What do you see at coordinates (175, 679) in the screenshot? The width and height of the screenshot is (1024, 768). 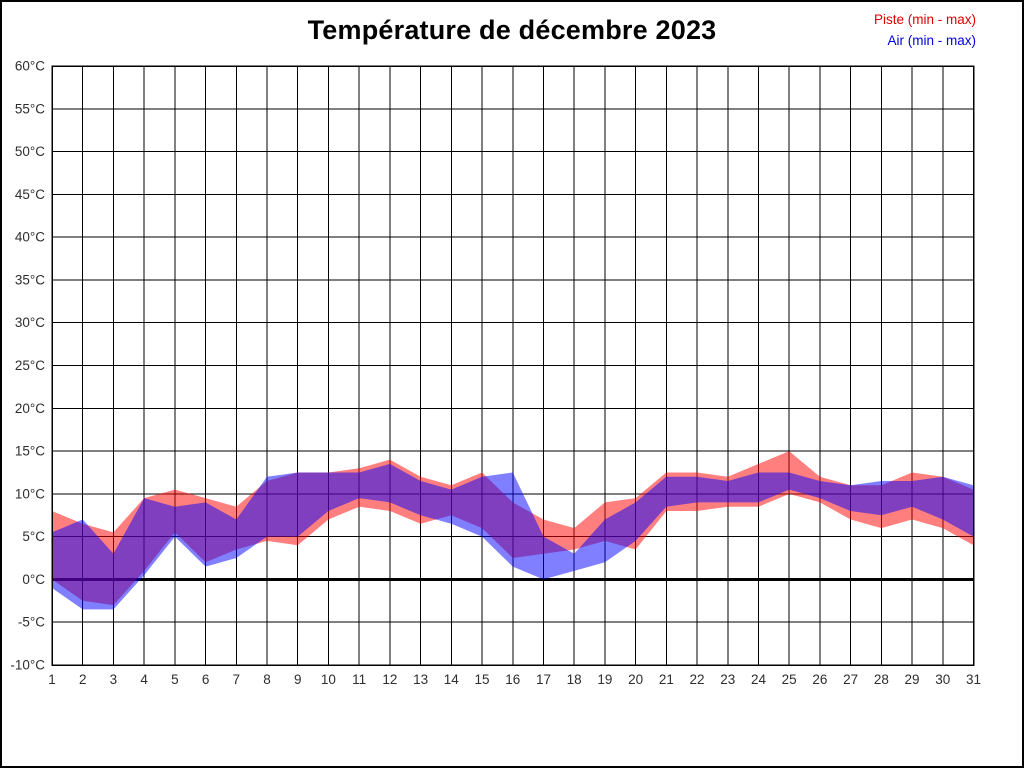 I see `x-tick-label: 5` at bounding box center [175, 679].